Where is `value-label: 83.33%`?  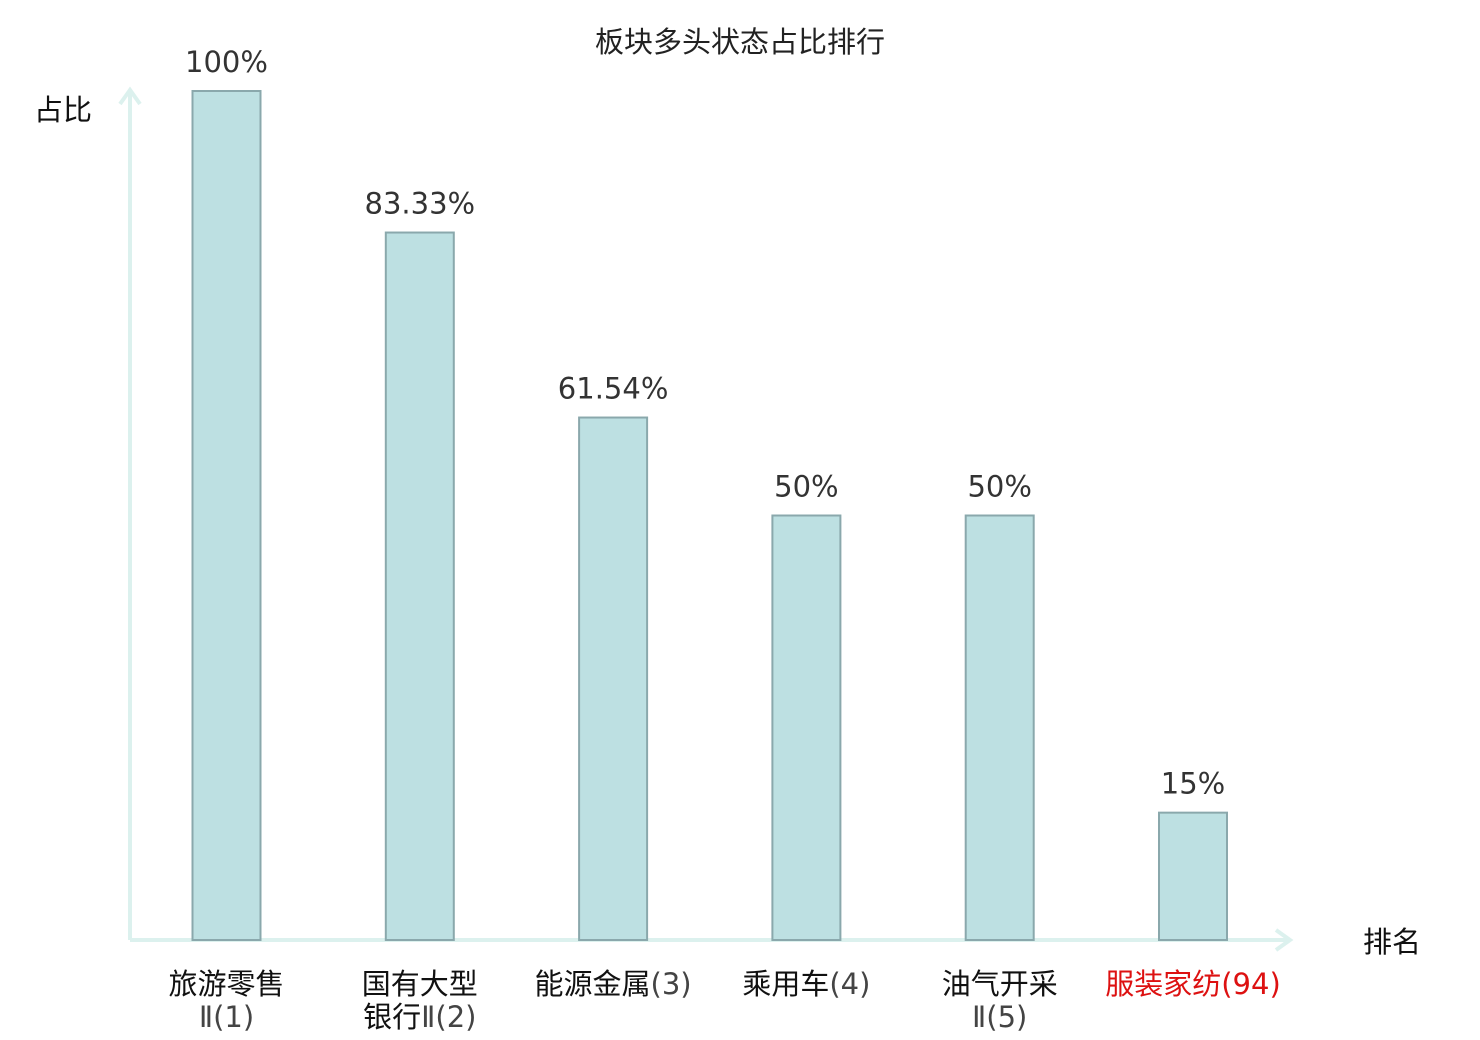 value-label: 83.33% is located at coordinates (420, 204).